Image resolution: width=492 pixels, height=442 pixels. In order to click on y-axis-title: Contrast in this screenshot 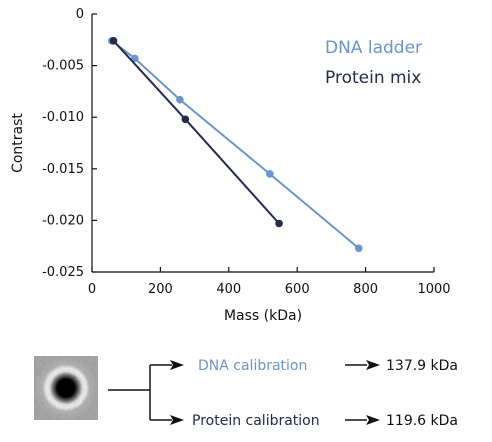, I will do `click(18, 143)`.